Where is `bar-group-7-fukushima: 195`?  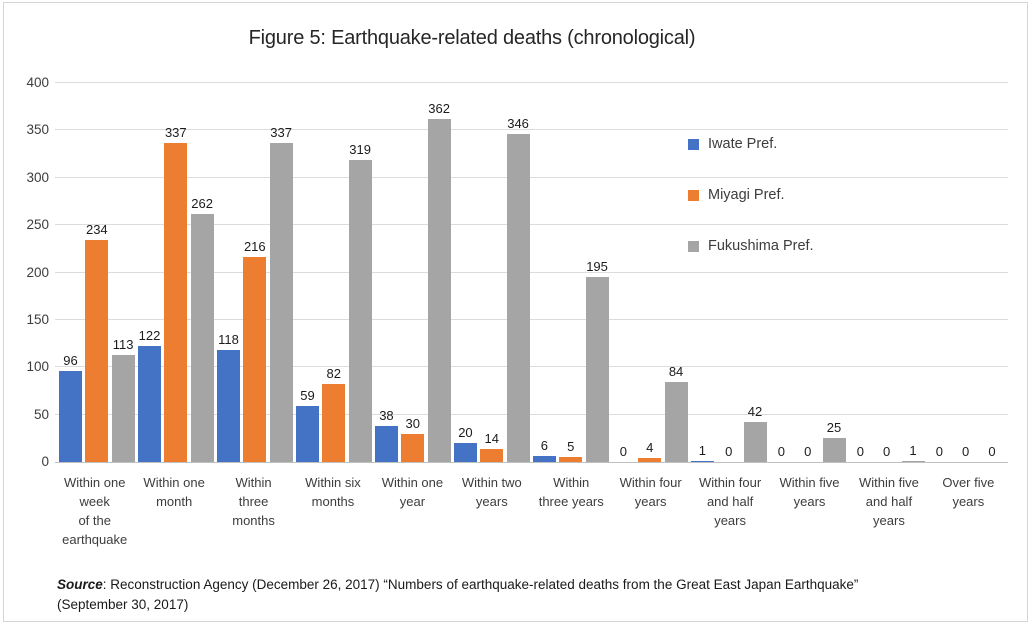 bar-group-7-fukushima: 195 is located at coordinates (597, 272).